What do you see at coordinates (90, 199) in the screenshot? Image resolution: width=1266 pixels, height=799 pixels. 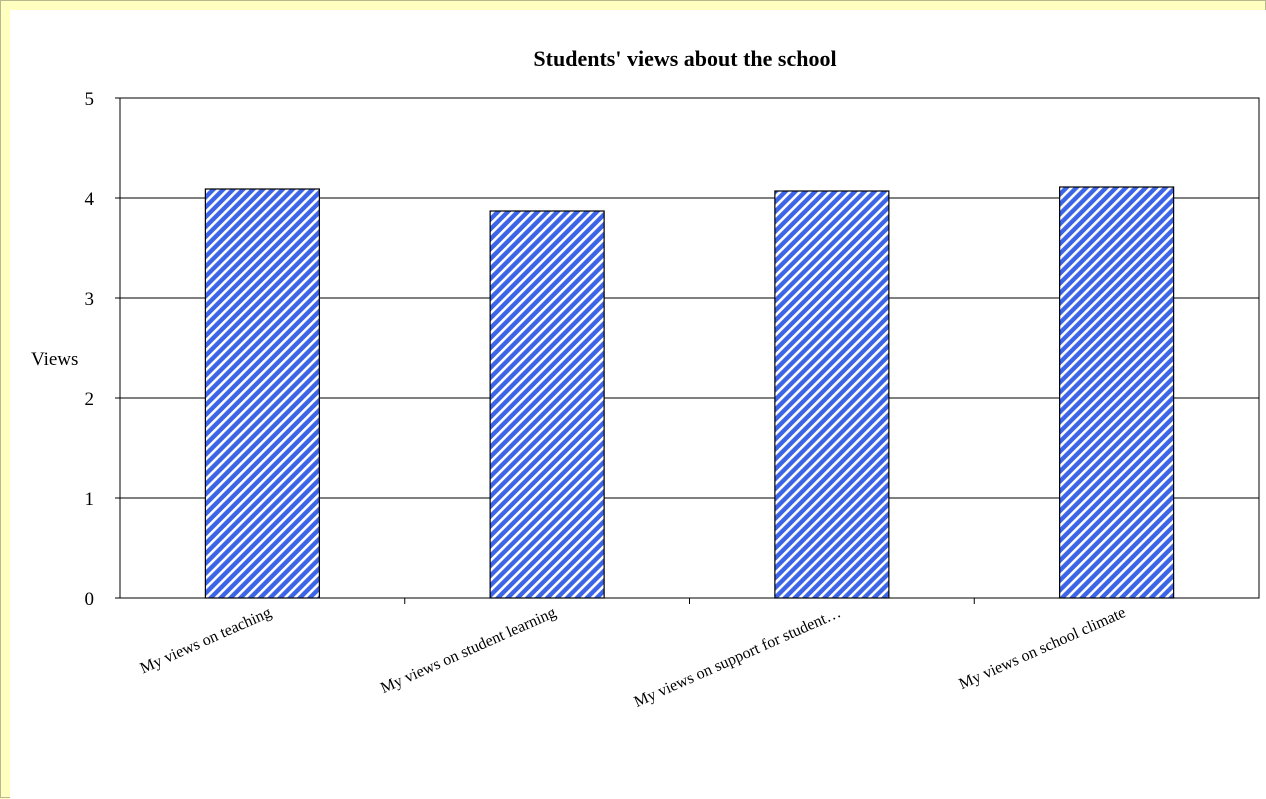 I see `y-tick-label: 4` at bounding box center [90, 199].